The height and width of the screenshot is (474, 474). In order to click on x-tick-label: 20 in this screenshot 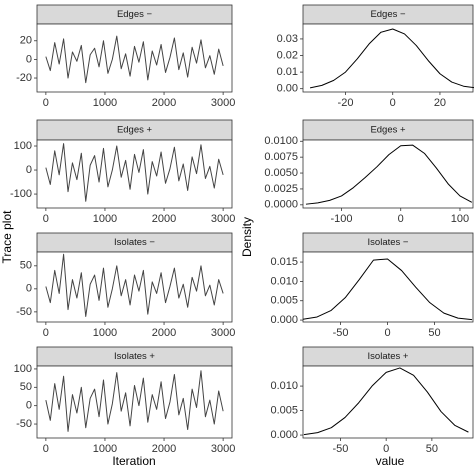, I will do `click(440, 103)`.